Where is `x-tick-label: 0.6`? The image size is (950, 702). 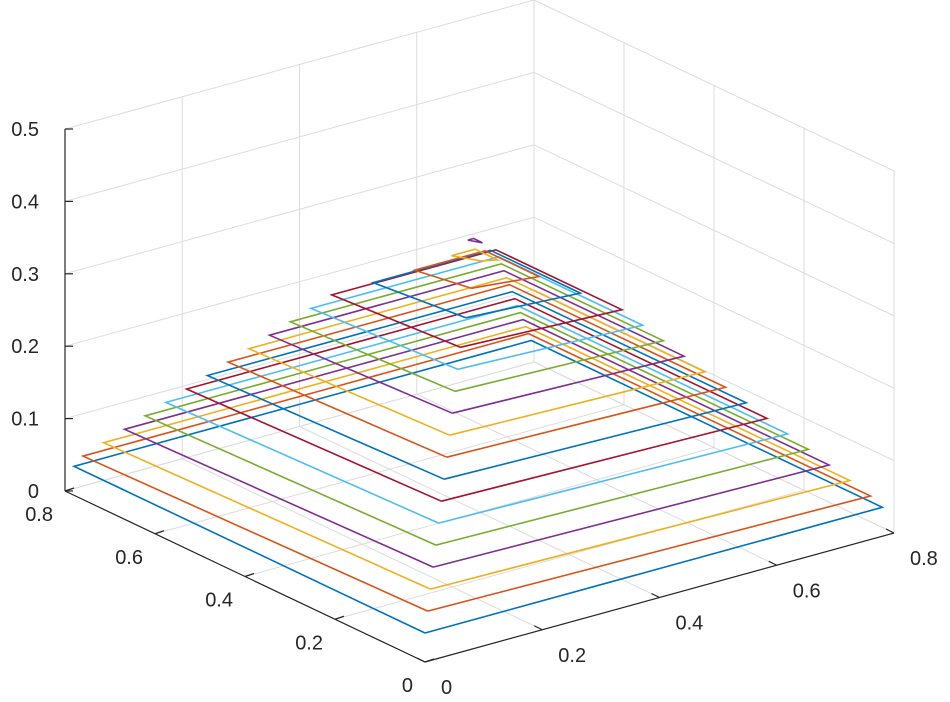
x-tick-label: 0.6 is located at coordinates (807, 591).